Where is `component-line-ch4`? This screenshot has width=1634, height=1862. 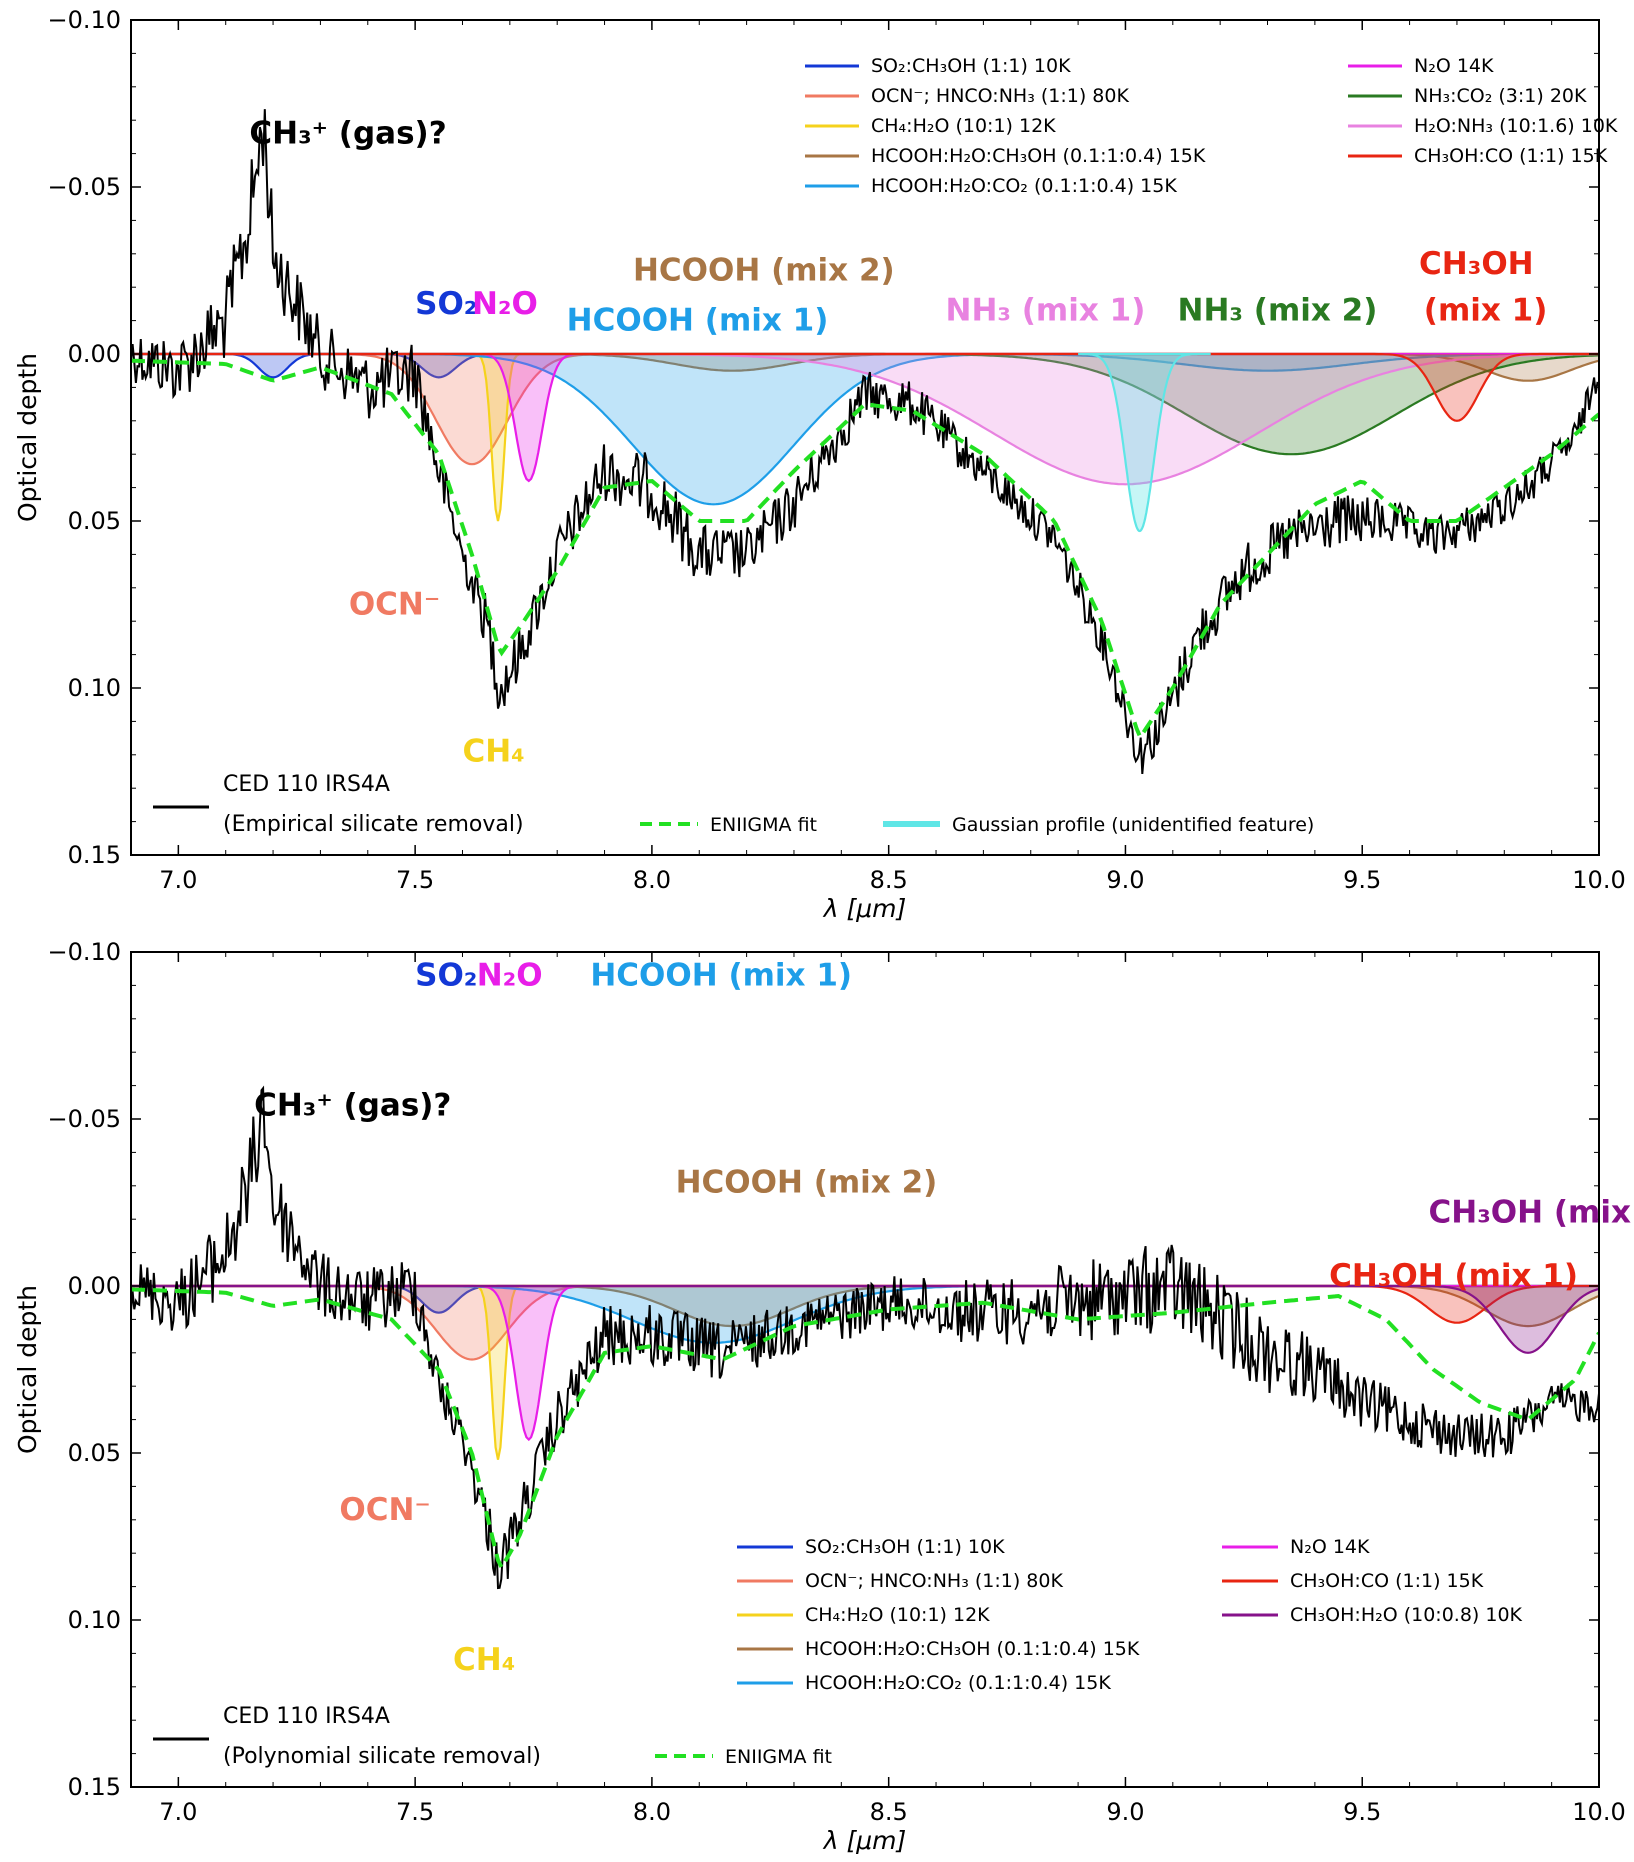
component-line-ch4 is located at coordinates (865, 1372).